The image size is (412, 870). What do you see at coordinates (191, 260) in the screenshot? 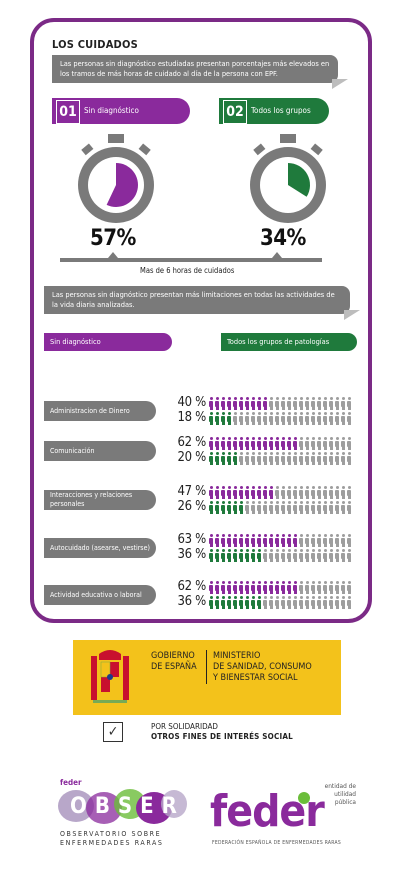
I see `axis-line` at bounding box center [191, 260].